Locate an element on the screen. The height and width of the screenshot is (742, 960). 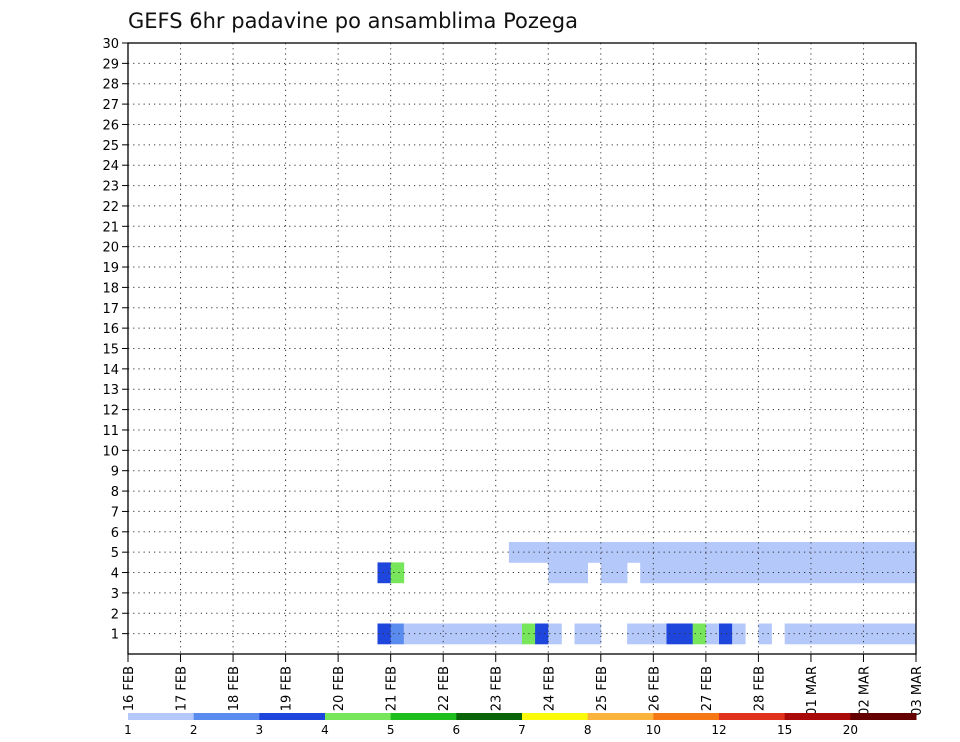
legend-label: 20 is located at coordinates (850, 730).